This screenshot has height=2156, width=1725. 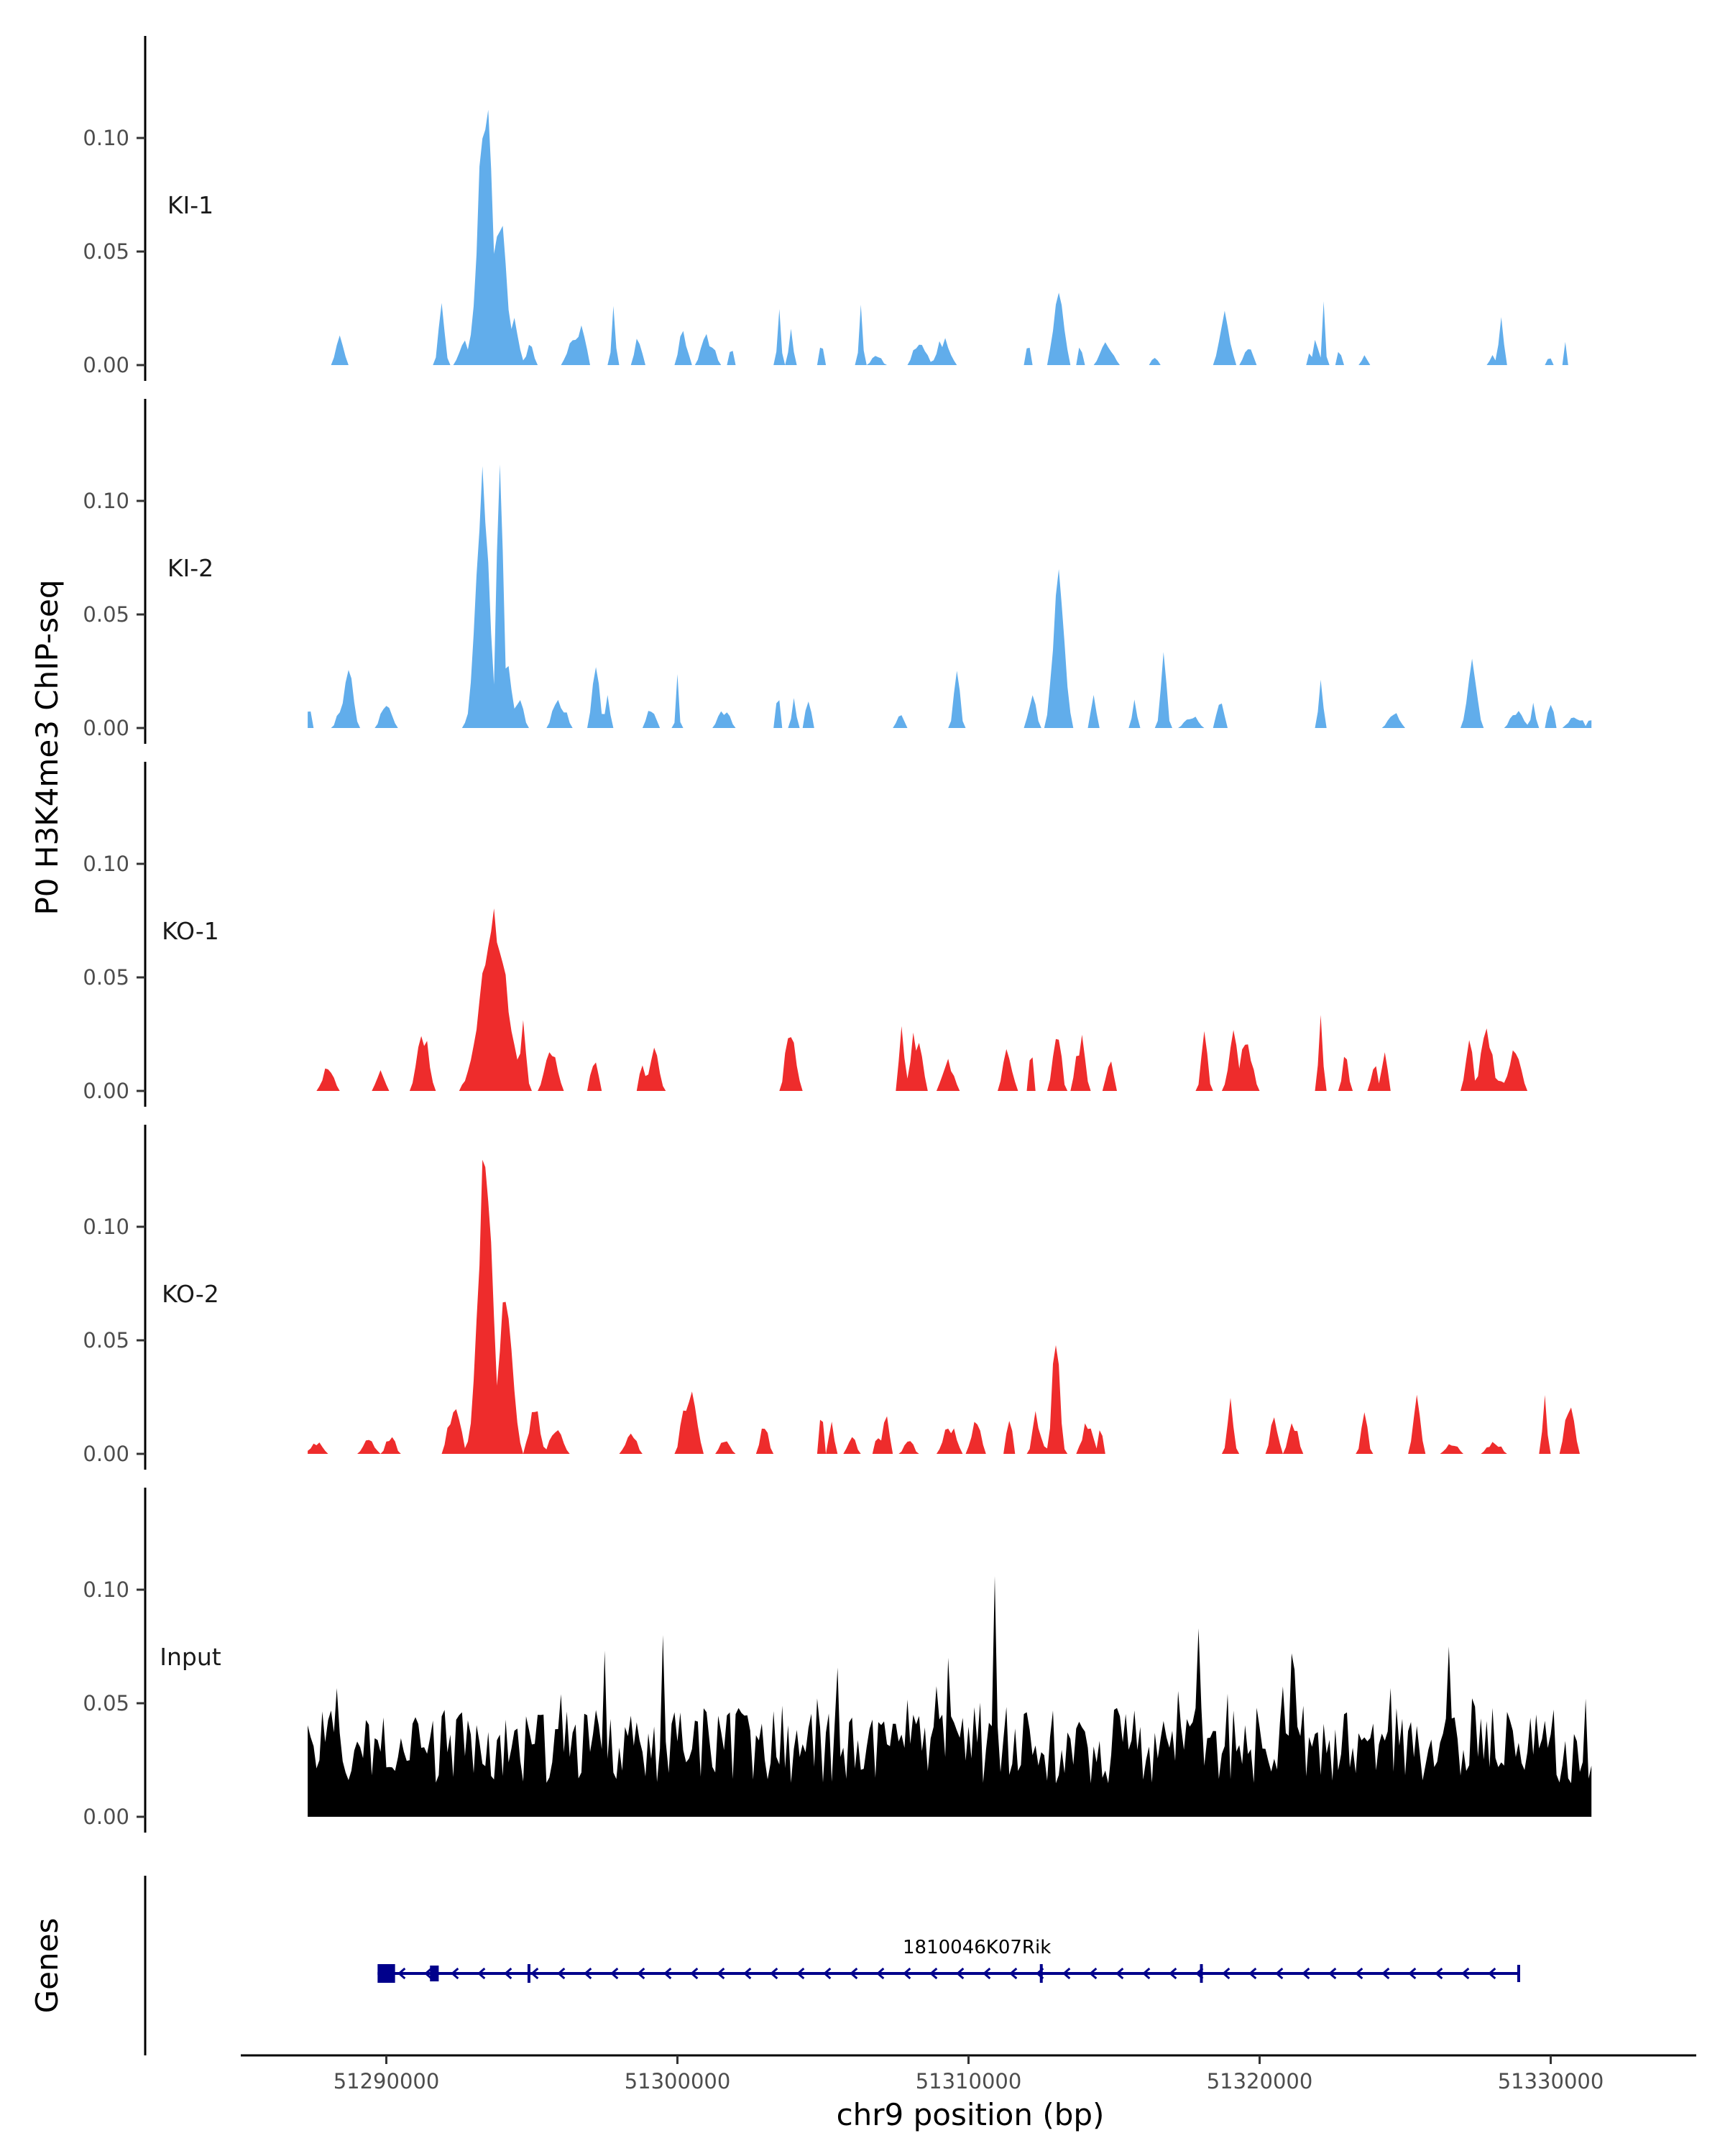 I want to click on gene-name-label: 1810046K07Rik, so click(x=977, y=1947).